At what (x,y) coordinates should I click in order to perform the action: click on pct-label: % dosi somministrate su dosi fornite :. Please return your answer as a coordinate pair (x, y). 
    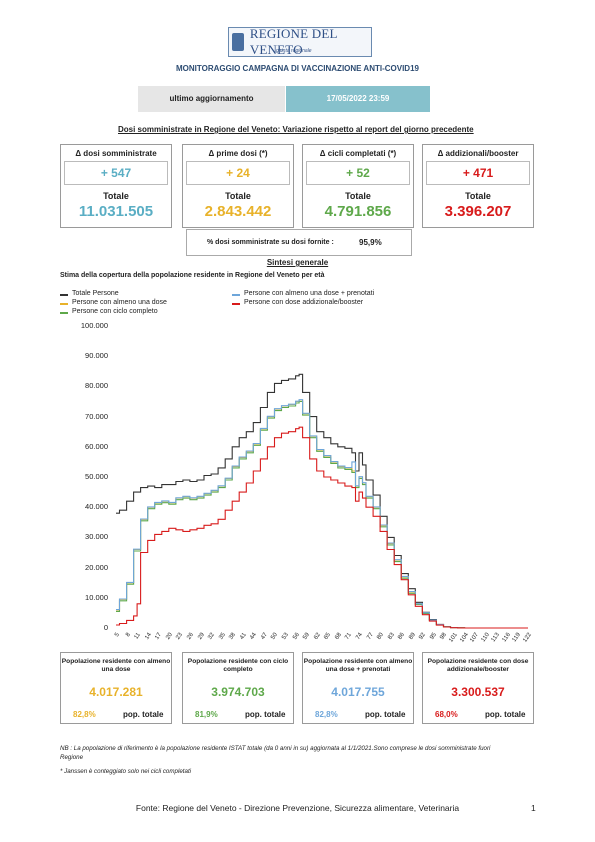
    Looking at the image, I should click on (270, 242).